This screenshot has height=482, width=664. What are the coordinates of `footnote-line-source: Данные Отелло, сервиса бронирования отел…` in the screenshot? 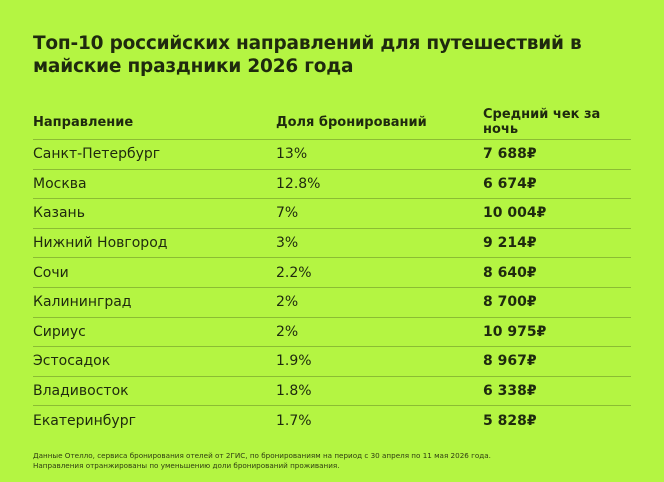 It's located at (262, 455).